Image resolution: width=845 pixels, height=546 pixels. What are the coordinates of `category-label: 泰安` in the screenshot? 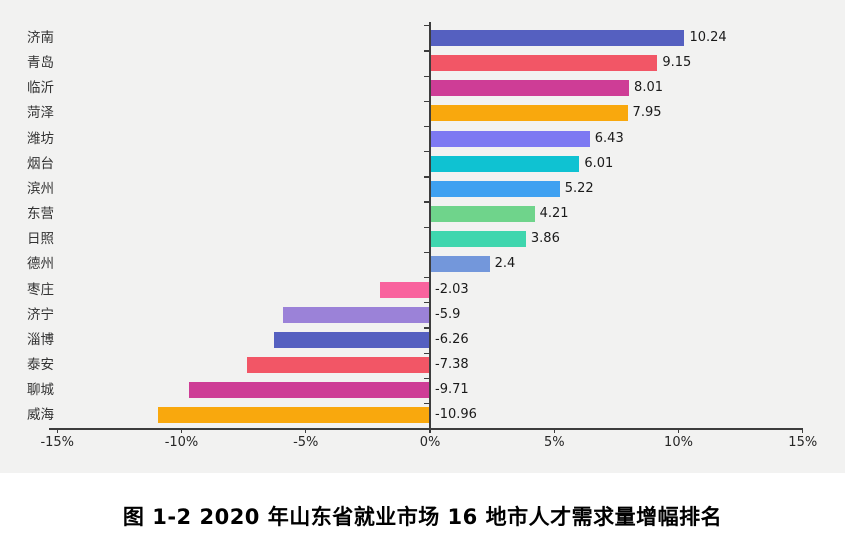 It's located at (40, 365).